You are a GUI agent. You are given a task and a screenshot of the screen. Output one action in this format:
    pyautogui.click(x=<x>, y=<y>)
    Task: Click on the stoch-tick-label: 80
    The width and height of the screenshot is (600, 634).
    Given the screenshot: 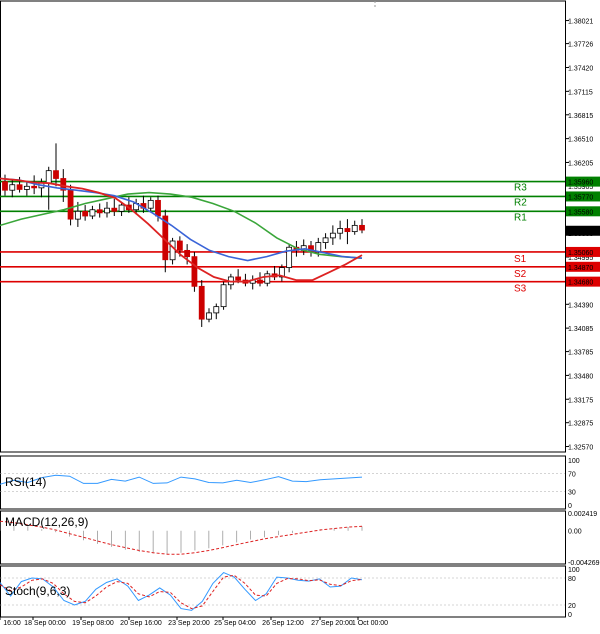 What is the action you would take?
    pyautogui.click(x=572, y=579)
    